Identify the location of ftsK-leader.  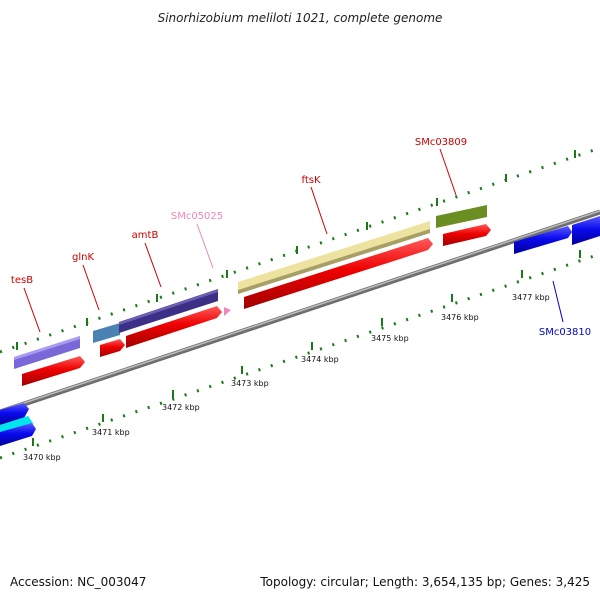
(319, 210).